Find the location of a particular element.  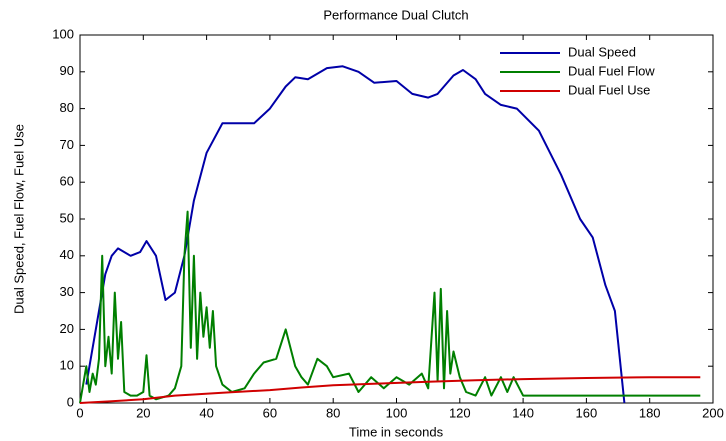

legend-label: Dual Fuel Use is located at coordinates (609, 89).